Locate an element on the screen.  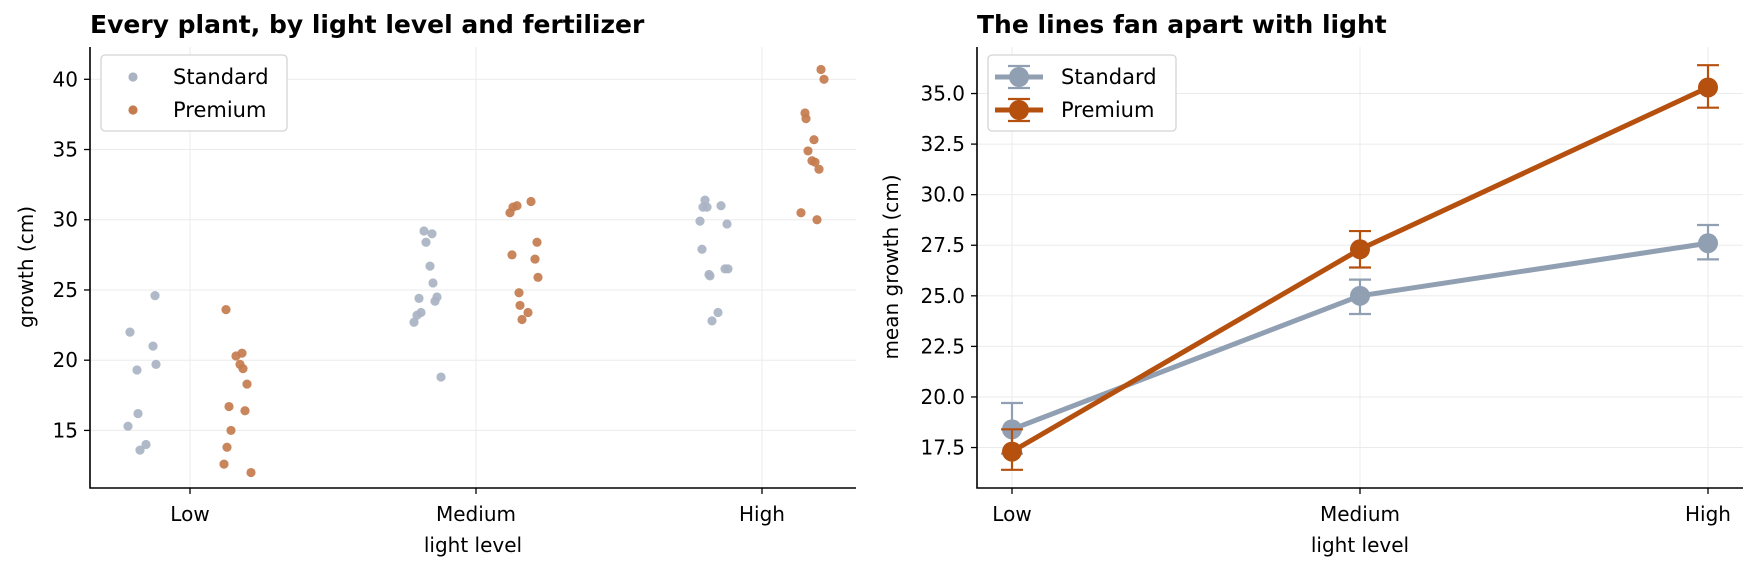
panel2-xlabel: light level is located at coordinates (1360, 545).